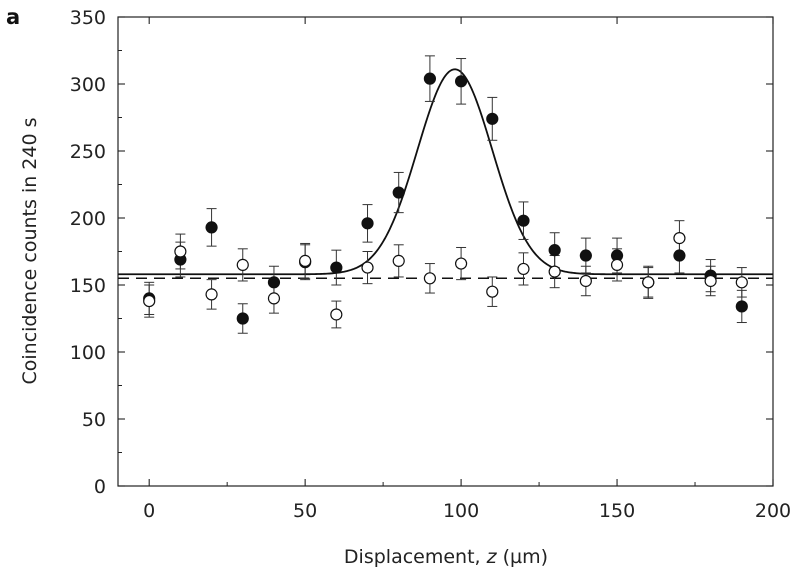 The height and width of the screenshot is (579, 800). Describe the element at coordinates (88, 219) in the screenshot. I see `y-tick-label: 200` at that location.